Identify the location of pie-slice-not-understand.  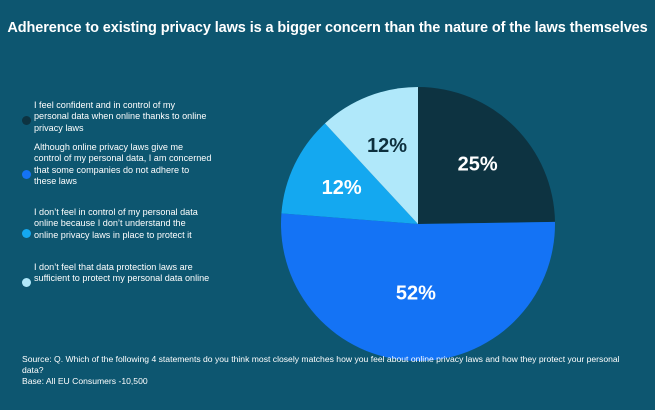
(349, 173).